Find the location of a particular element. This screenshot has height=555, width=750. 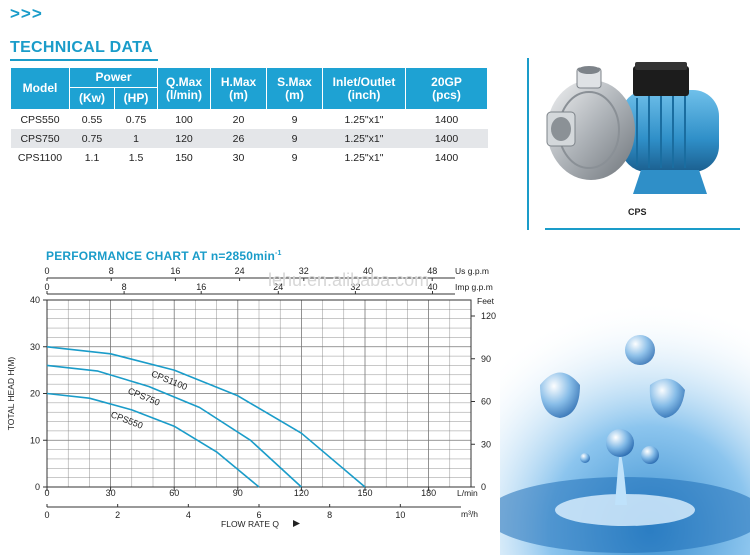

y-tick-label: 20 is located at coordinates (35, 394).